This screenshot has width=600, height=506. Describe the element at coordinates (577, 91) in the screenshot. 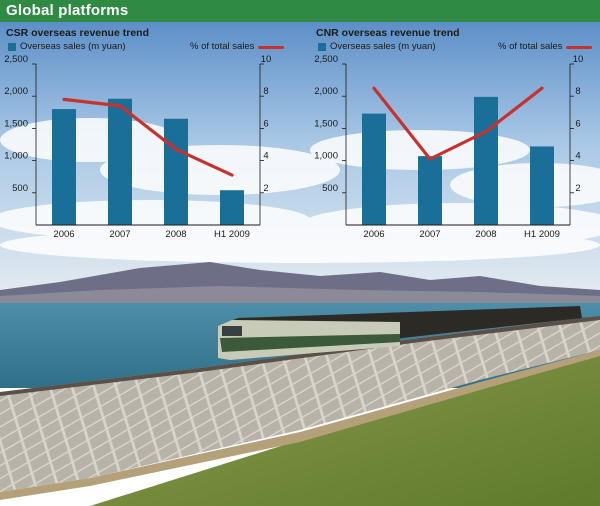

I see `cnr-right-tick-label: 8` at that location.